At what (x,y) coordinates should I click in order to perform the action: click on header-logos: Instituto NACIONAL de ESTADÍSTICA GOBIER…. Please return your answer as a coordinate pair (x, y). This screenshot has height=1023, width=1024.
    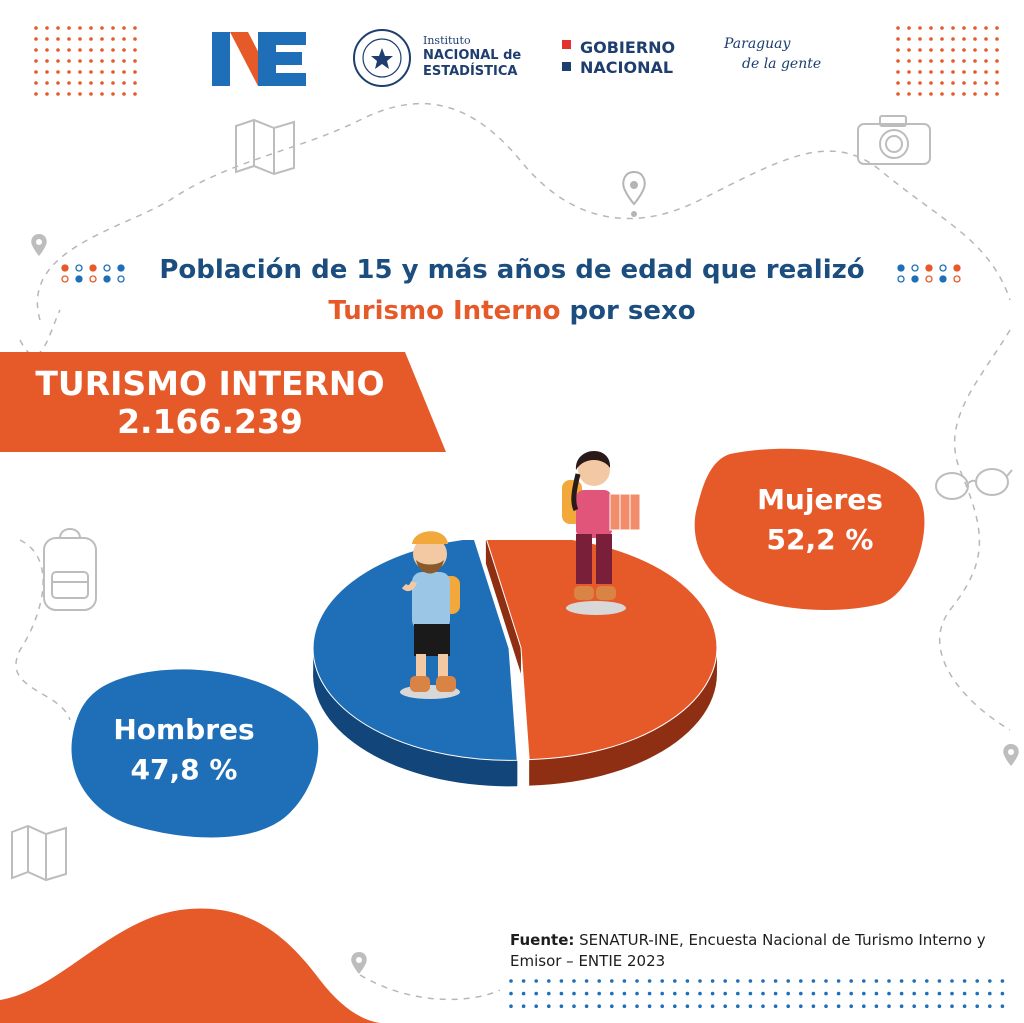
    Looking at the image, I should click on (512, 60).